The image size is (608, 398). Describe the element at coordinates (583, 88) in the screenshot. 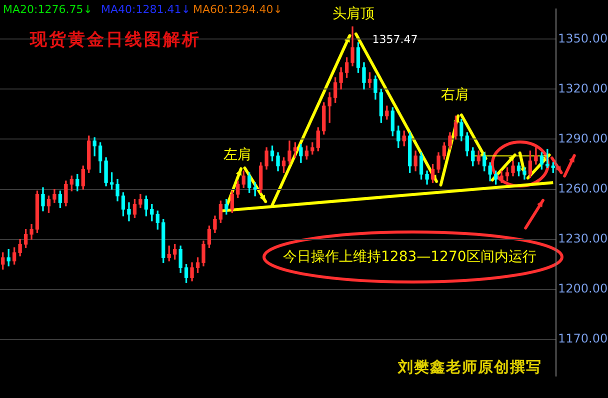

I see `y-tick-label: 1320.00` at that location.